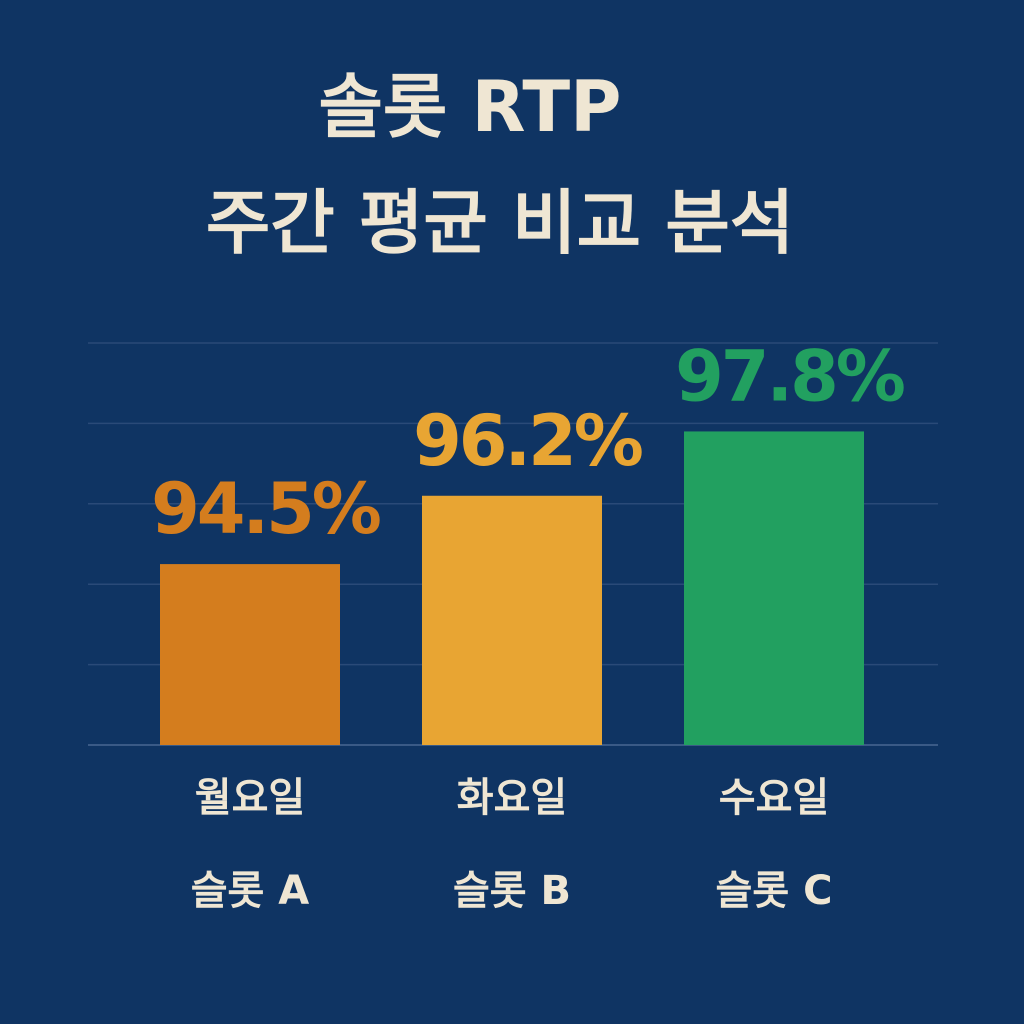 The image size is (1024, 1024). Describe the element at coordinates (250, 798) in the screenshot. I see `x-tick-label: 월요일` at that location.